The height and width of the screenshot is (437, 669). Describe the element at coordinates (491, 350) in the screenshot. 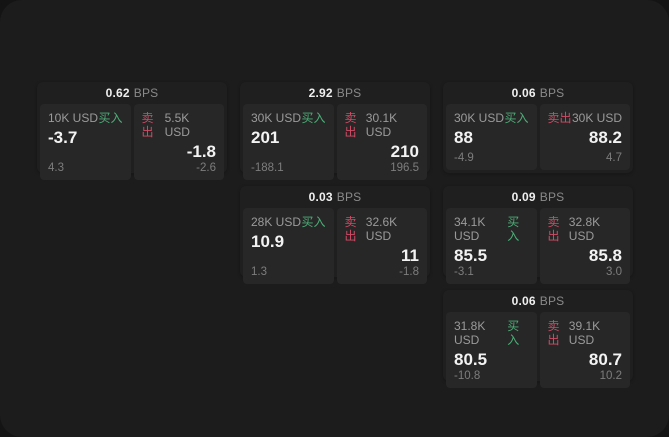

I see `buy-panel: 31.8K USD 买入 80.5 -10.8` at that location.